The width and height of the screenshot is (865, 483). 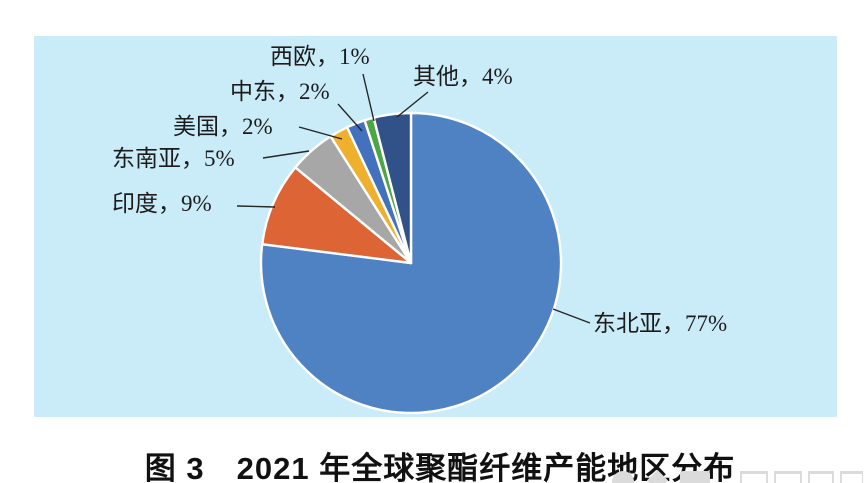 I want to click on watermark-diamond-fragment, so click(x=657, y=476).